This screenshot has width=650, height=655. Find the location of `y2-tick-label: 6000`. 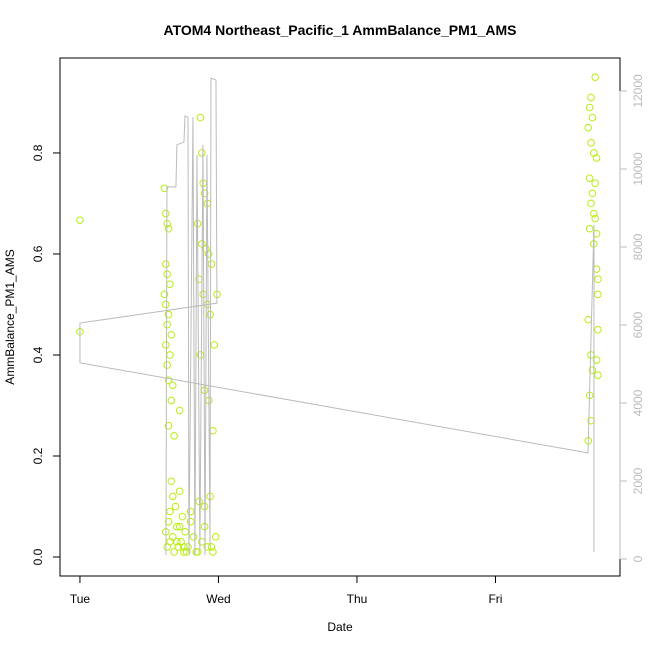

y2-tick-label: 6000 is located at coordinates (638, 324).